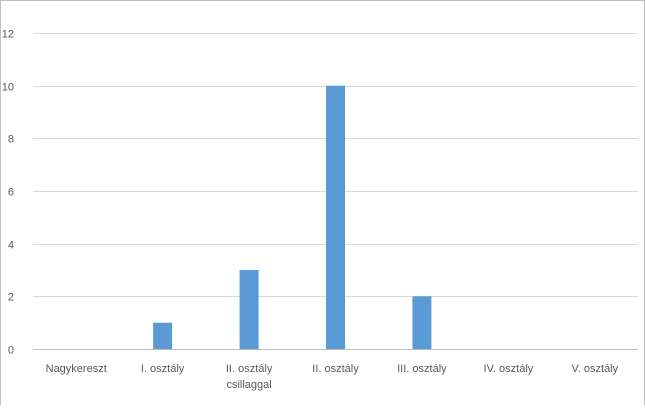 This screenshot has height=410, width=645. What do you see at coordinates (11, 193) in the screenshot?
I see `y-tick-label: 6` at bounding box center [11, 193].